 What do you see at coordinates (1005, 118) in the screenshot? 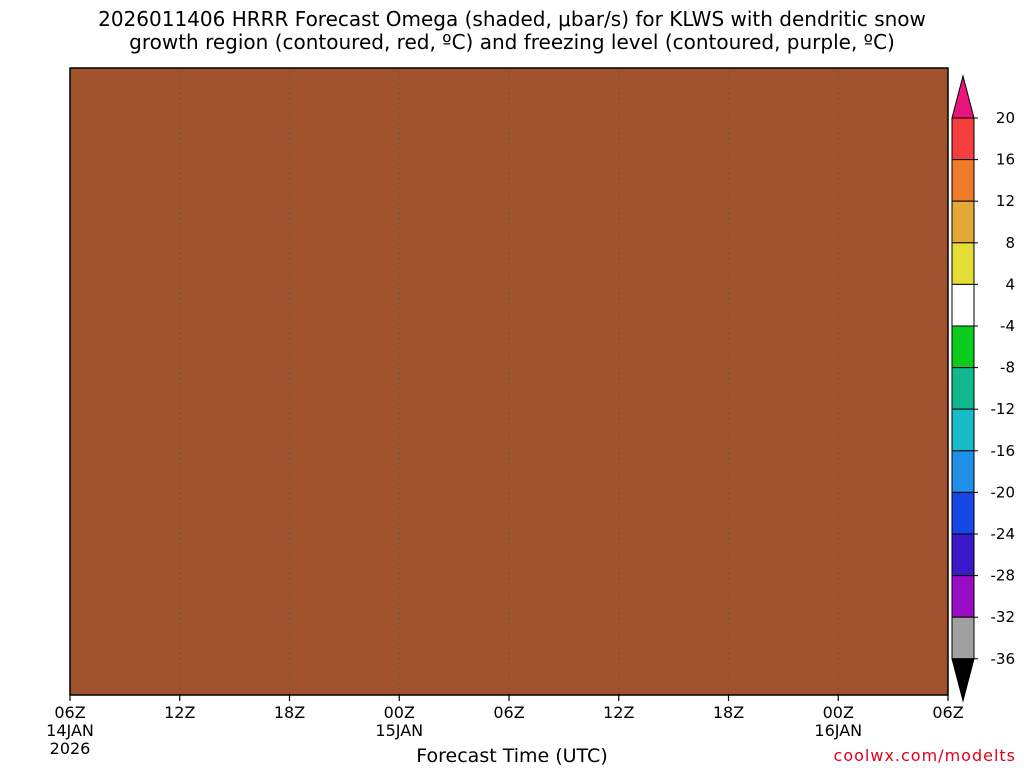
I see `colorbar-label-0: 20` at bounding box center [1005, 118].